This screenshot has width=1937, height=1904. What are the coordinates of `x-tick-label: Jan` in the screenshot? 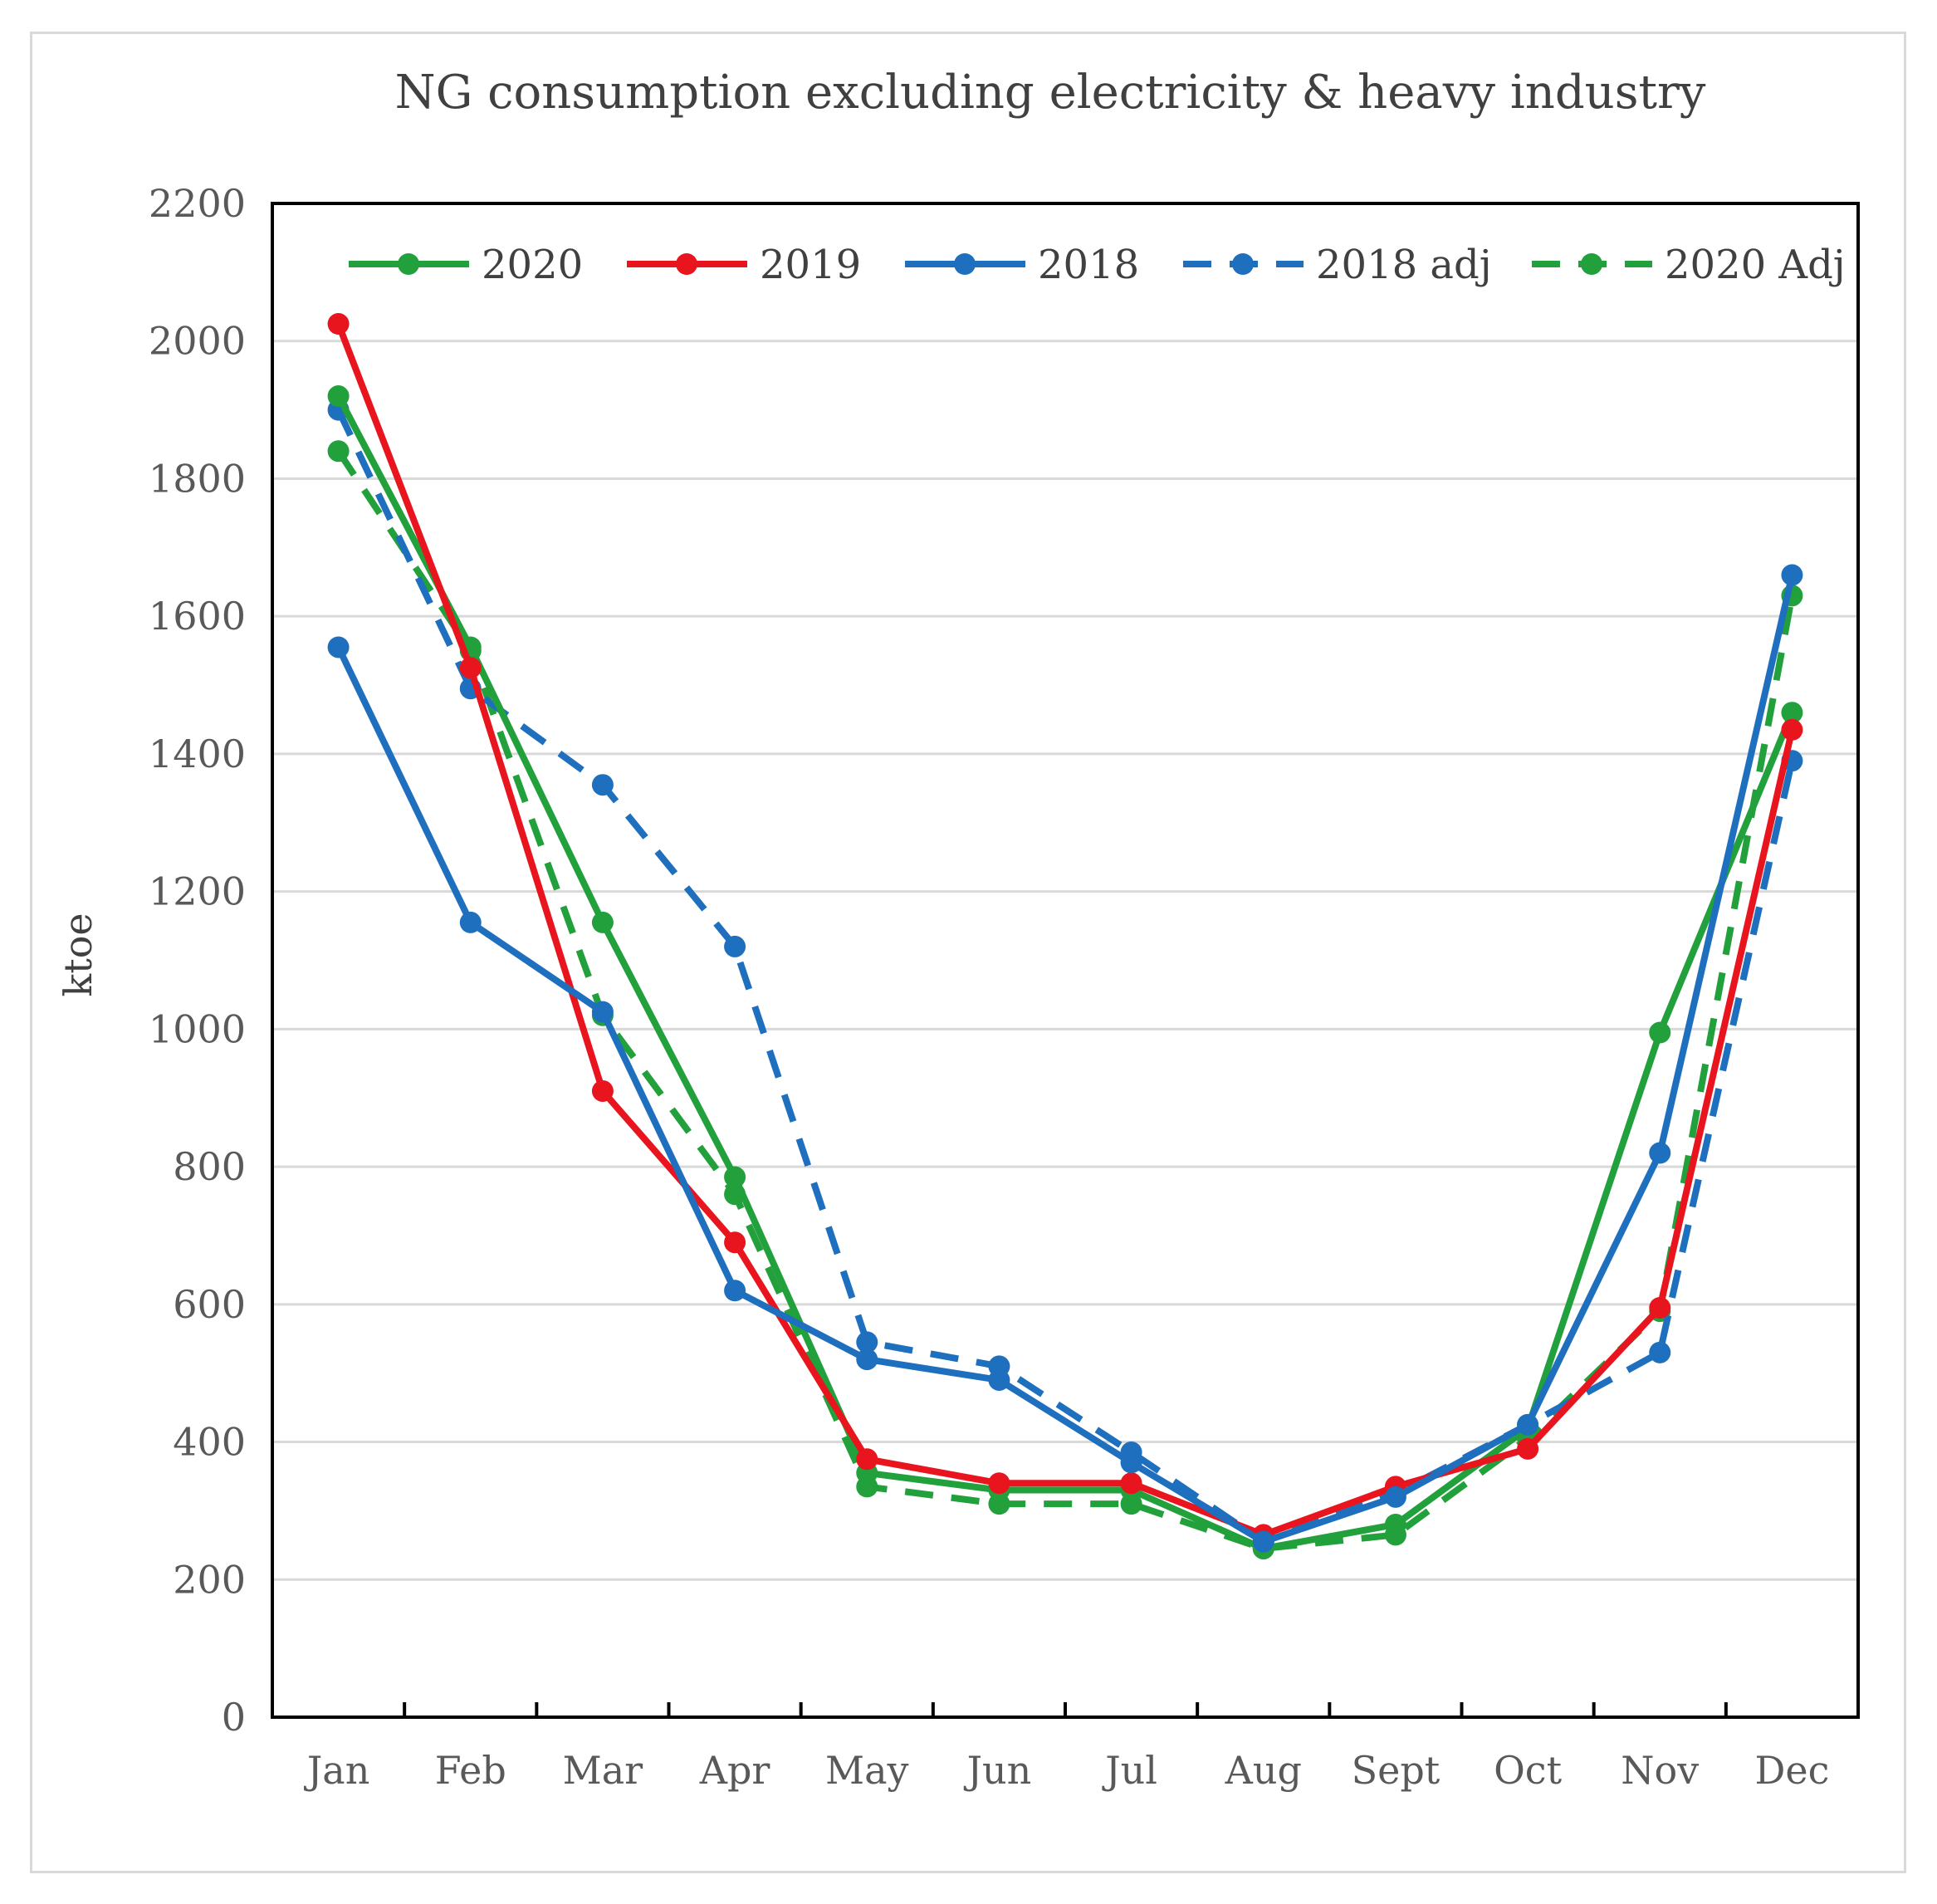 It's located at (337, 1770).